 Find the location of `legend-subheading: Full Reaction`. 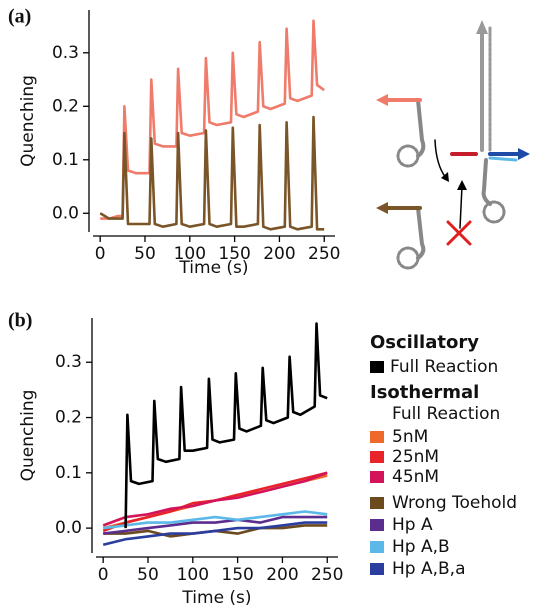

legend-subheading: Full Reaction is located at coordinates (446, 414).